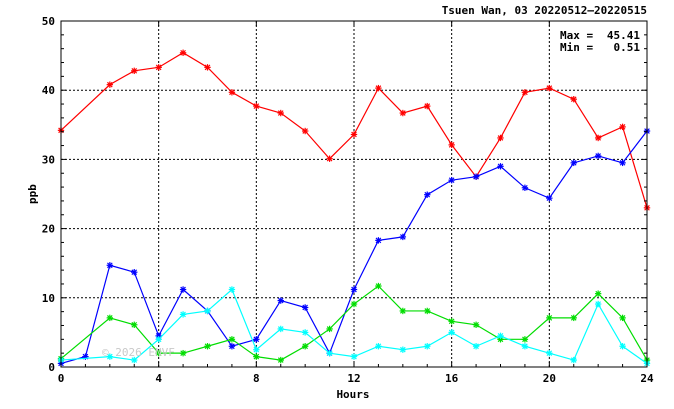 The image size is (674, 409). Describe the element at coordinates (48, 159) in the screenshot. I see `y-tick-label: 30` at that location.